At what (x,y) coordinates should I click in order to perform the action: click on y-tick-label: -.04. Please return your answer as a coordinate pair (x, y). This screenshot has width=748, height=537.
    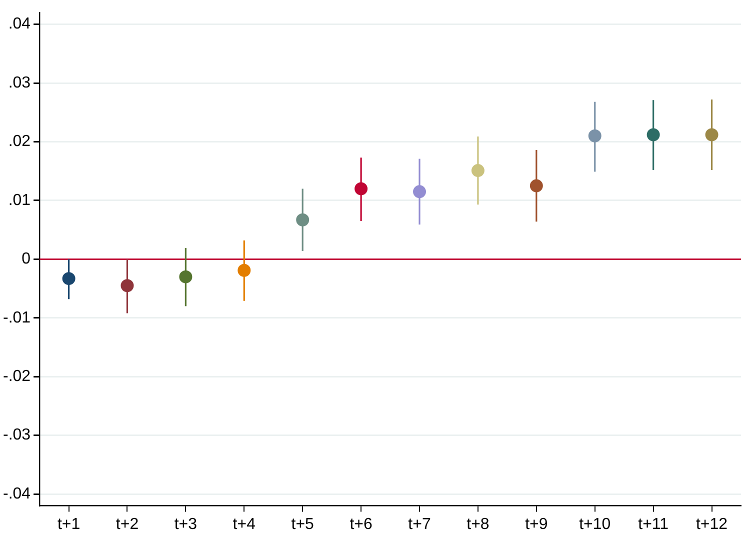
    Looking at the image, I should click on (16, 493).